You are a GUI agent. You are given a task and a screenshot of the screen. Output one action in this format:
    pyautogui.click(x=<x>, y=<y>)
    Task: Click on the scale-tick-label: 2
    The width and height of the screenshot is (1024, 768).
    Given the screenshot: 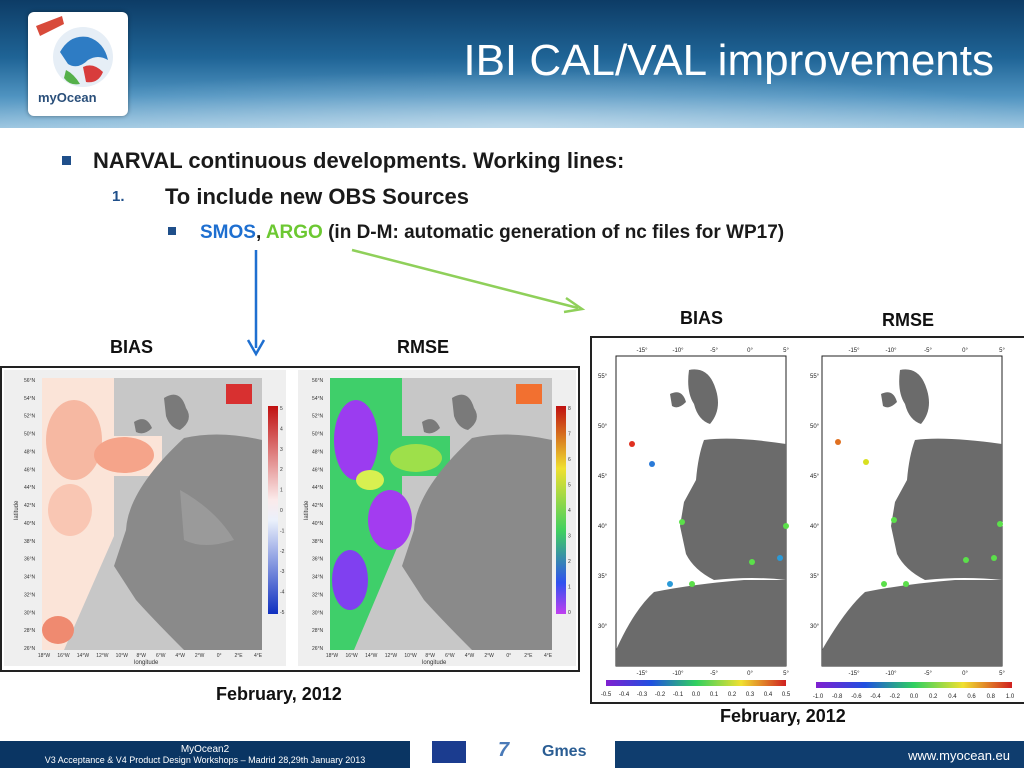 What is the action you would take?
    pyautogui.click(x=281, y=470)
    